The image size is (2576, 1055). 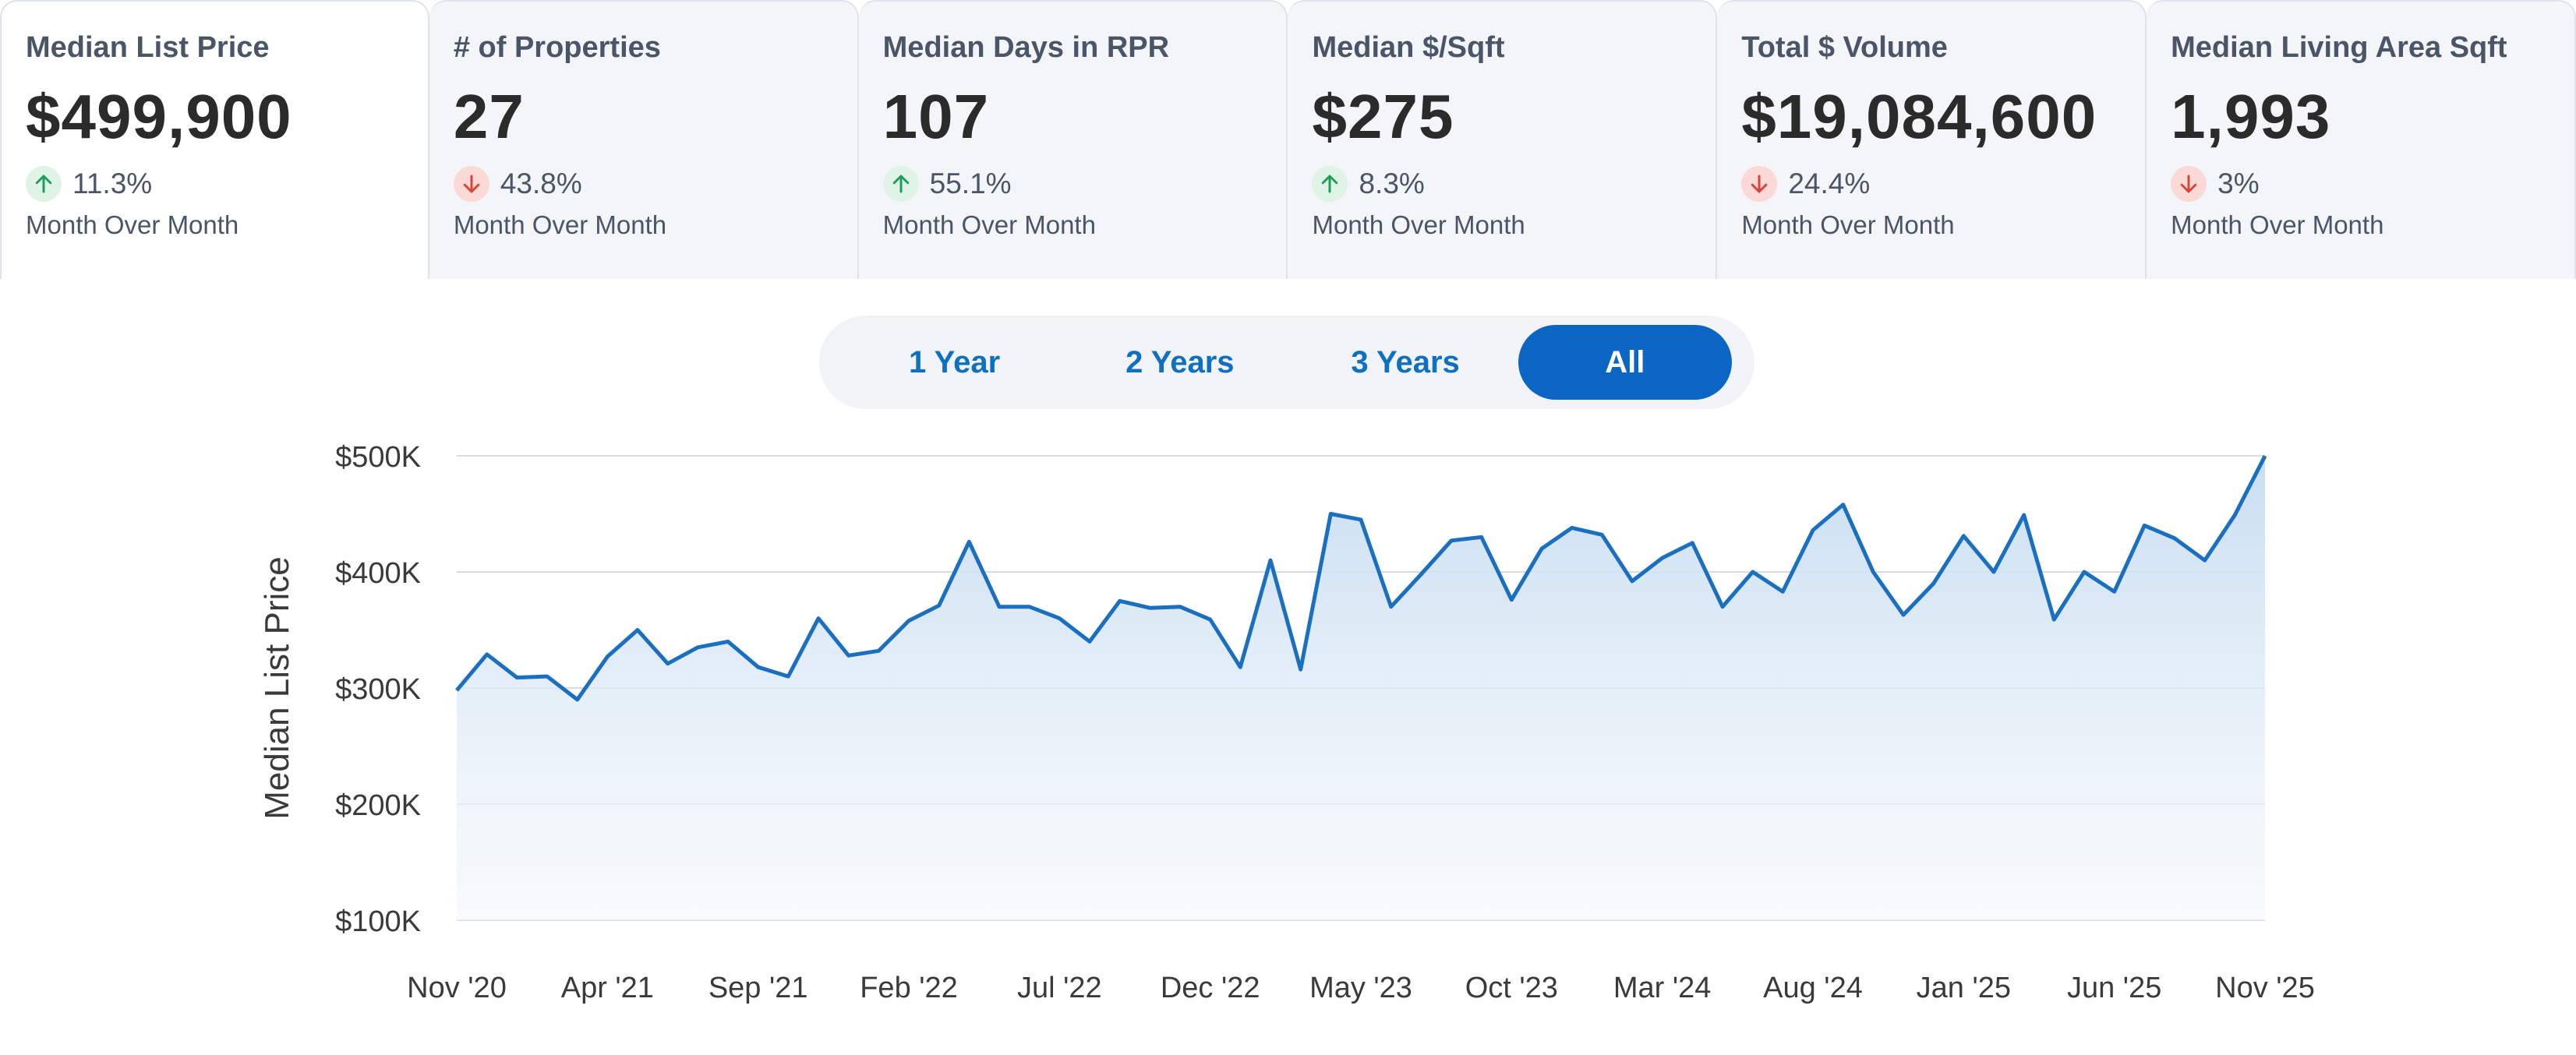 What do you see at coordinates (1844, 47) in the screenshot?
I see `metric-title: Total $ Volume` at bounding box center [1844, 47].